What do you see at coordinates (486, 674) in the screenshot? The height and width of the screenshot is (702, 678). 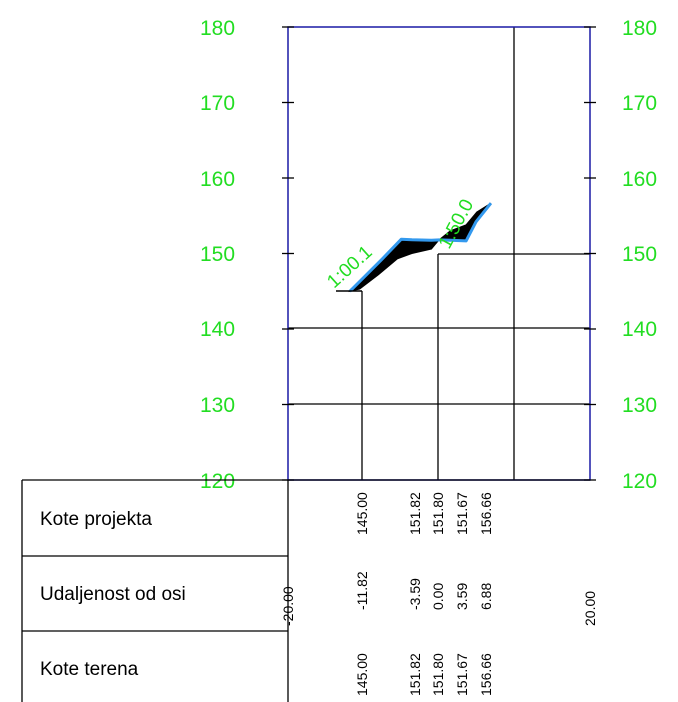 I see `terrain-elevation-value: 156.66` at bounding box center [486, 674].